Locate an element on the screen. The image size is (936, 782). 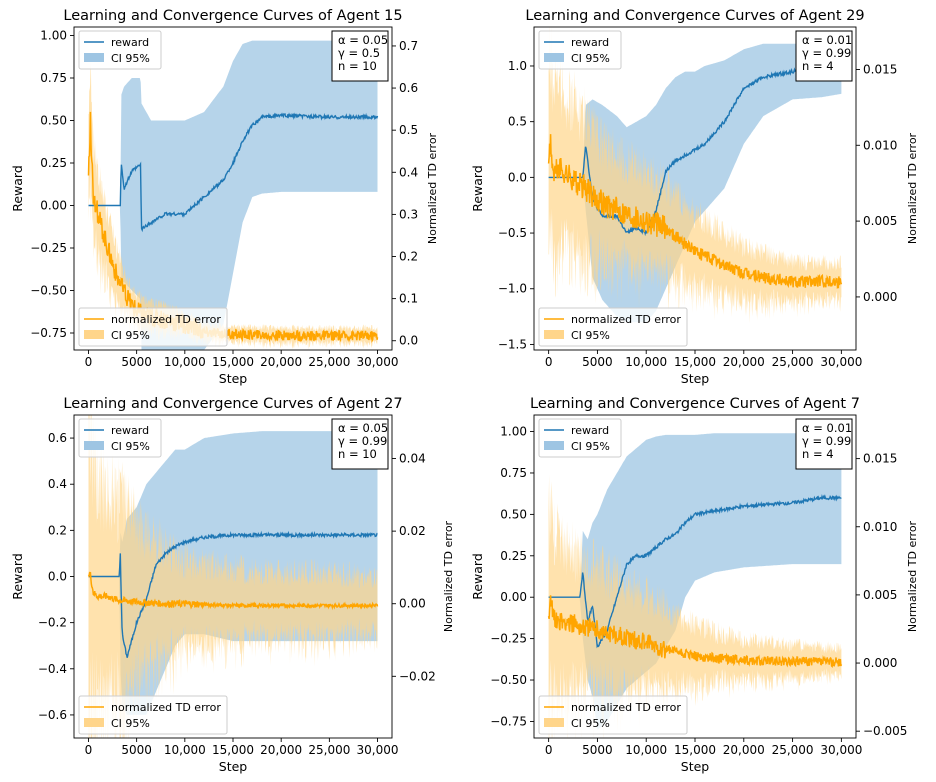
y-axis-label: Reward is located at coordinates (477, 188).